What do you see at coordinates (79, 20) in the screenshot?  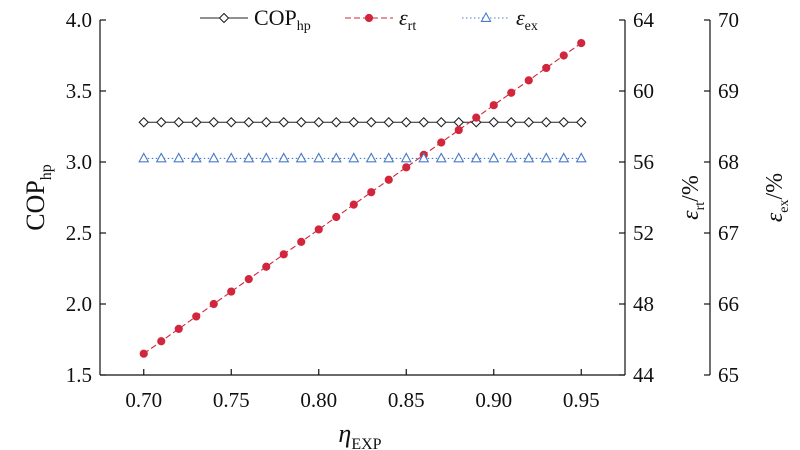 I see `cop-tick-label: 4.0` at bounding box center [79, 20].